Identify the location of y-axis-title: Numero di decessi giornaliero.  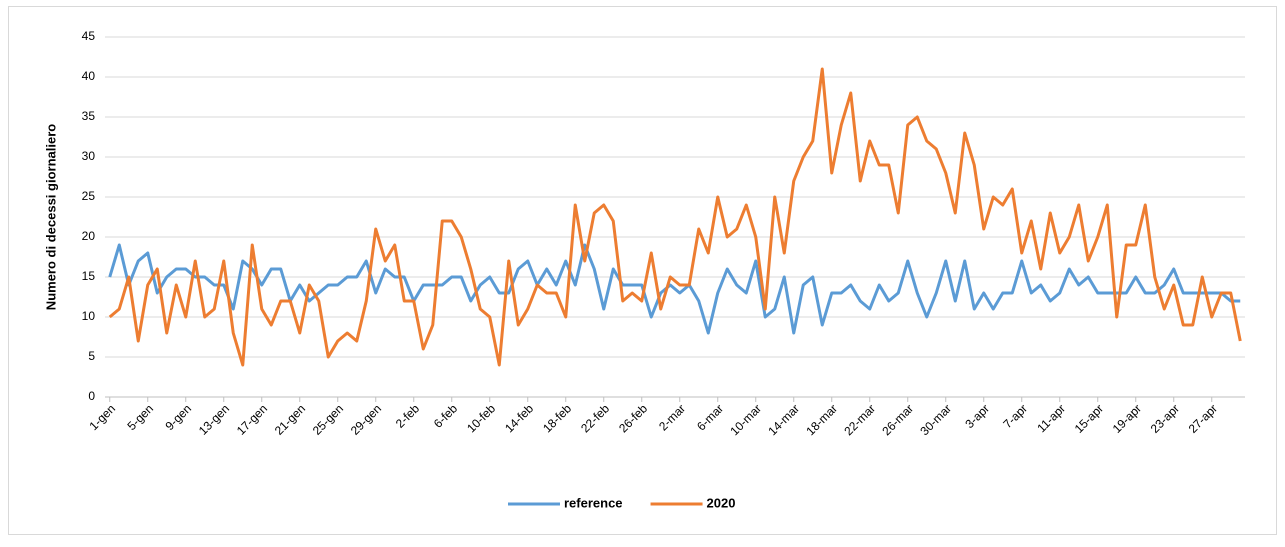
(50, 217).